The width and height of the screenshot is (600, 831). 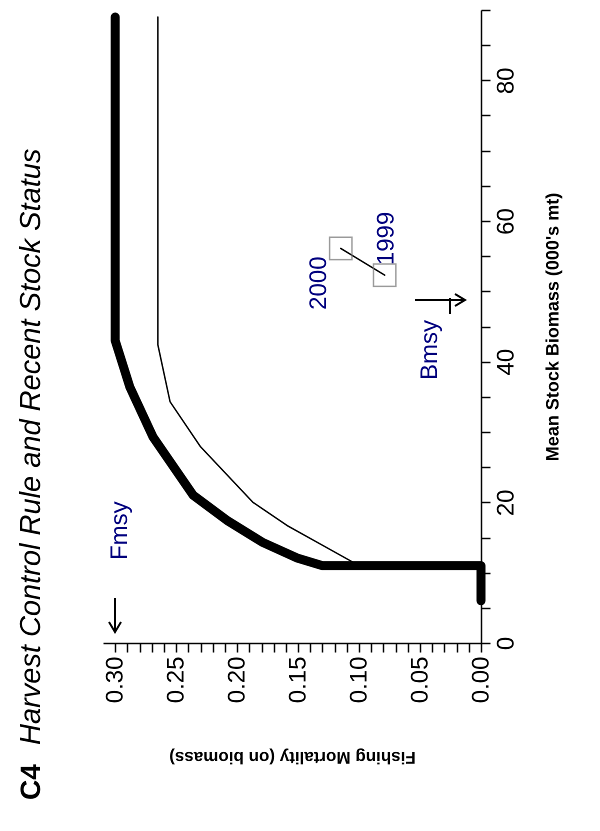 What do you see at coordinates (176, 680) in the screenshot?
I see `x-tick-label: 0.25` at bounding box center [176, 680].